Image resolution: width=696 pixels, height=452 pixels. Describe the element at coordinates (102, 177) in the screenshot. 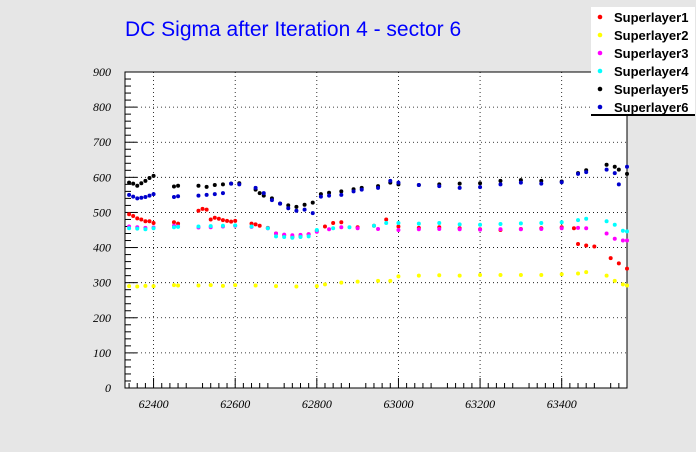

I see `y-tick-label: 600` at that location.